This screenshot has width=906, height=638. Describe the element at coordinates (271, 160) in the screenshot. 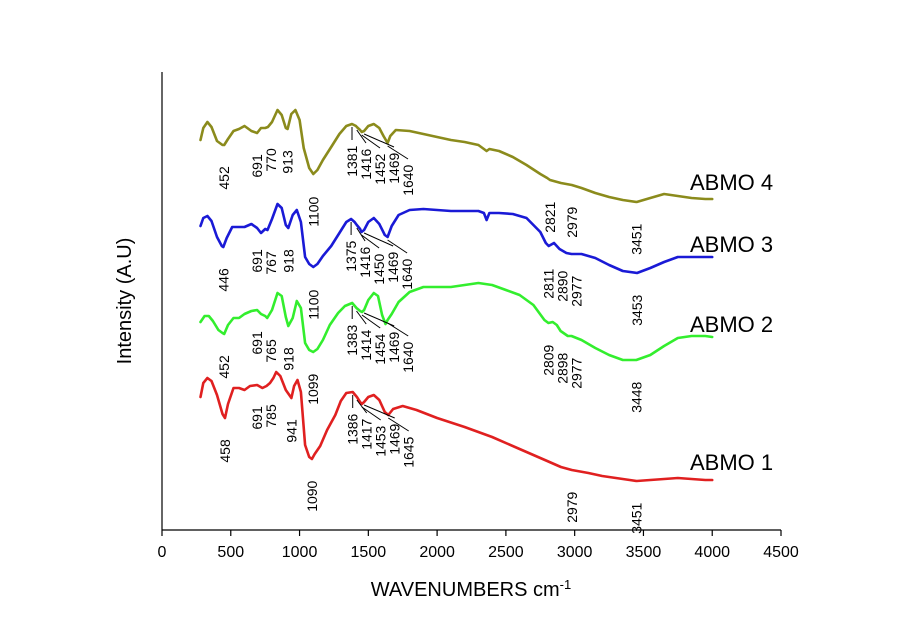

I see `peak-label: 770` at that location.